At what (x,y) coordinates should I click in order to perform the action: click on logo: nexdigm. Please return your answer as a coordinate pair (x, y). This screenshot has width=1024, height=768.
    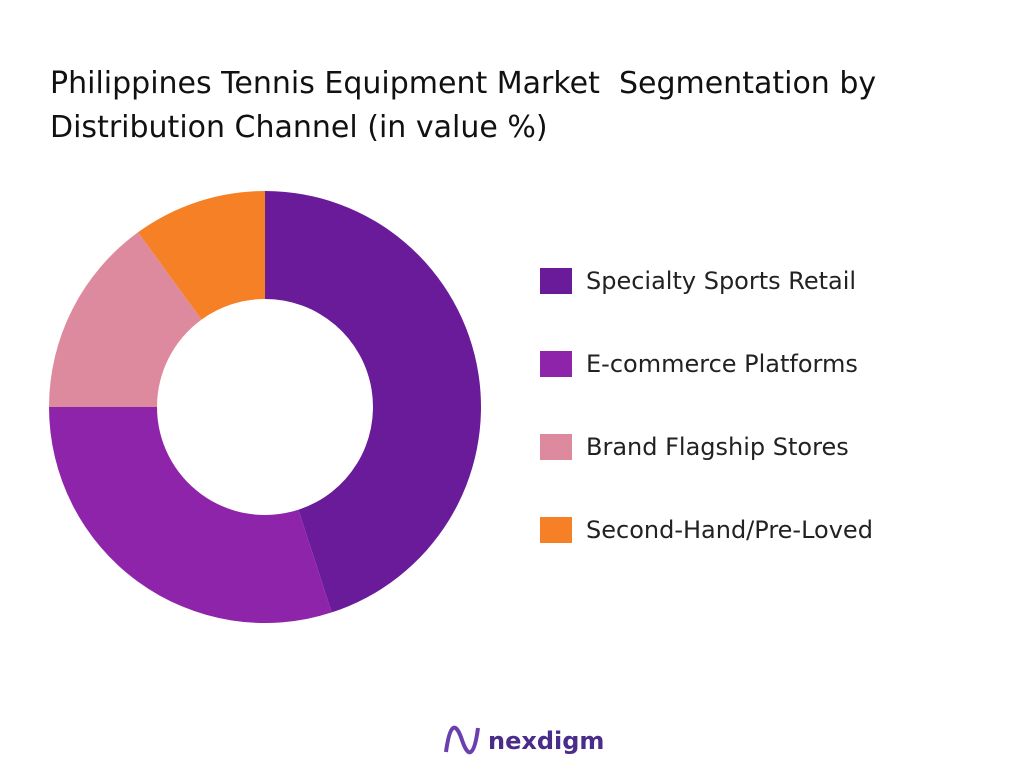
    Looking at the image, I should click on (546, 741).